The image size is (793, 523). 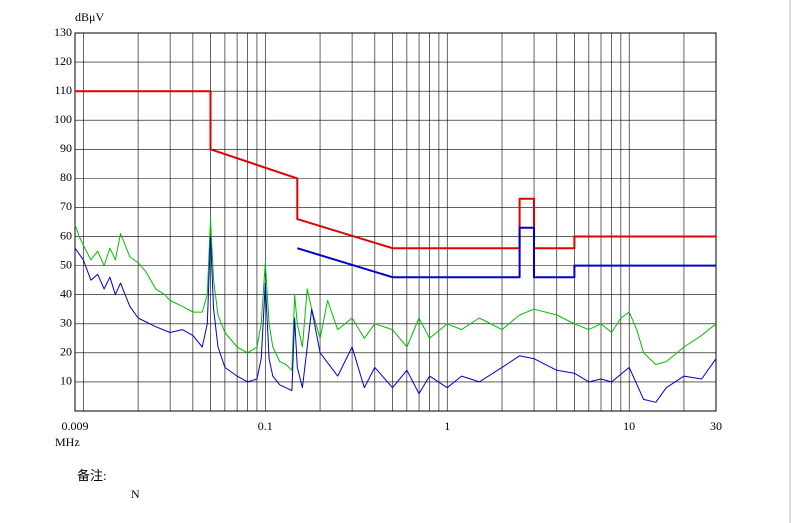 What do you see at coordinates (447, 426) in the screenshot?
I see `x-tick-label: 1` at bounding box center [447, 426].